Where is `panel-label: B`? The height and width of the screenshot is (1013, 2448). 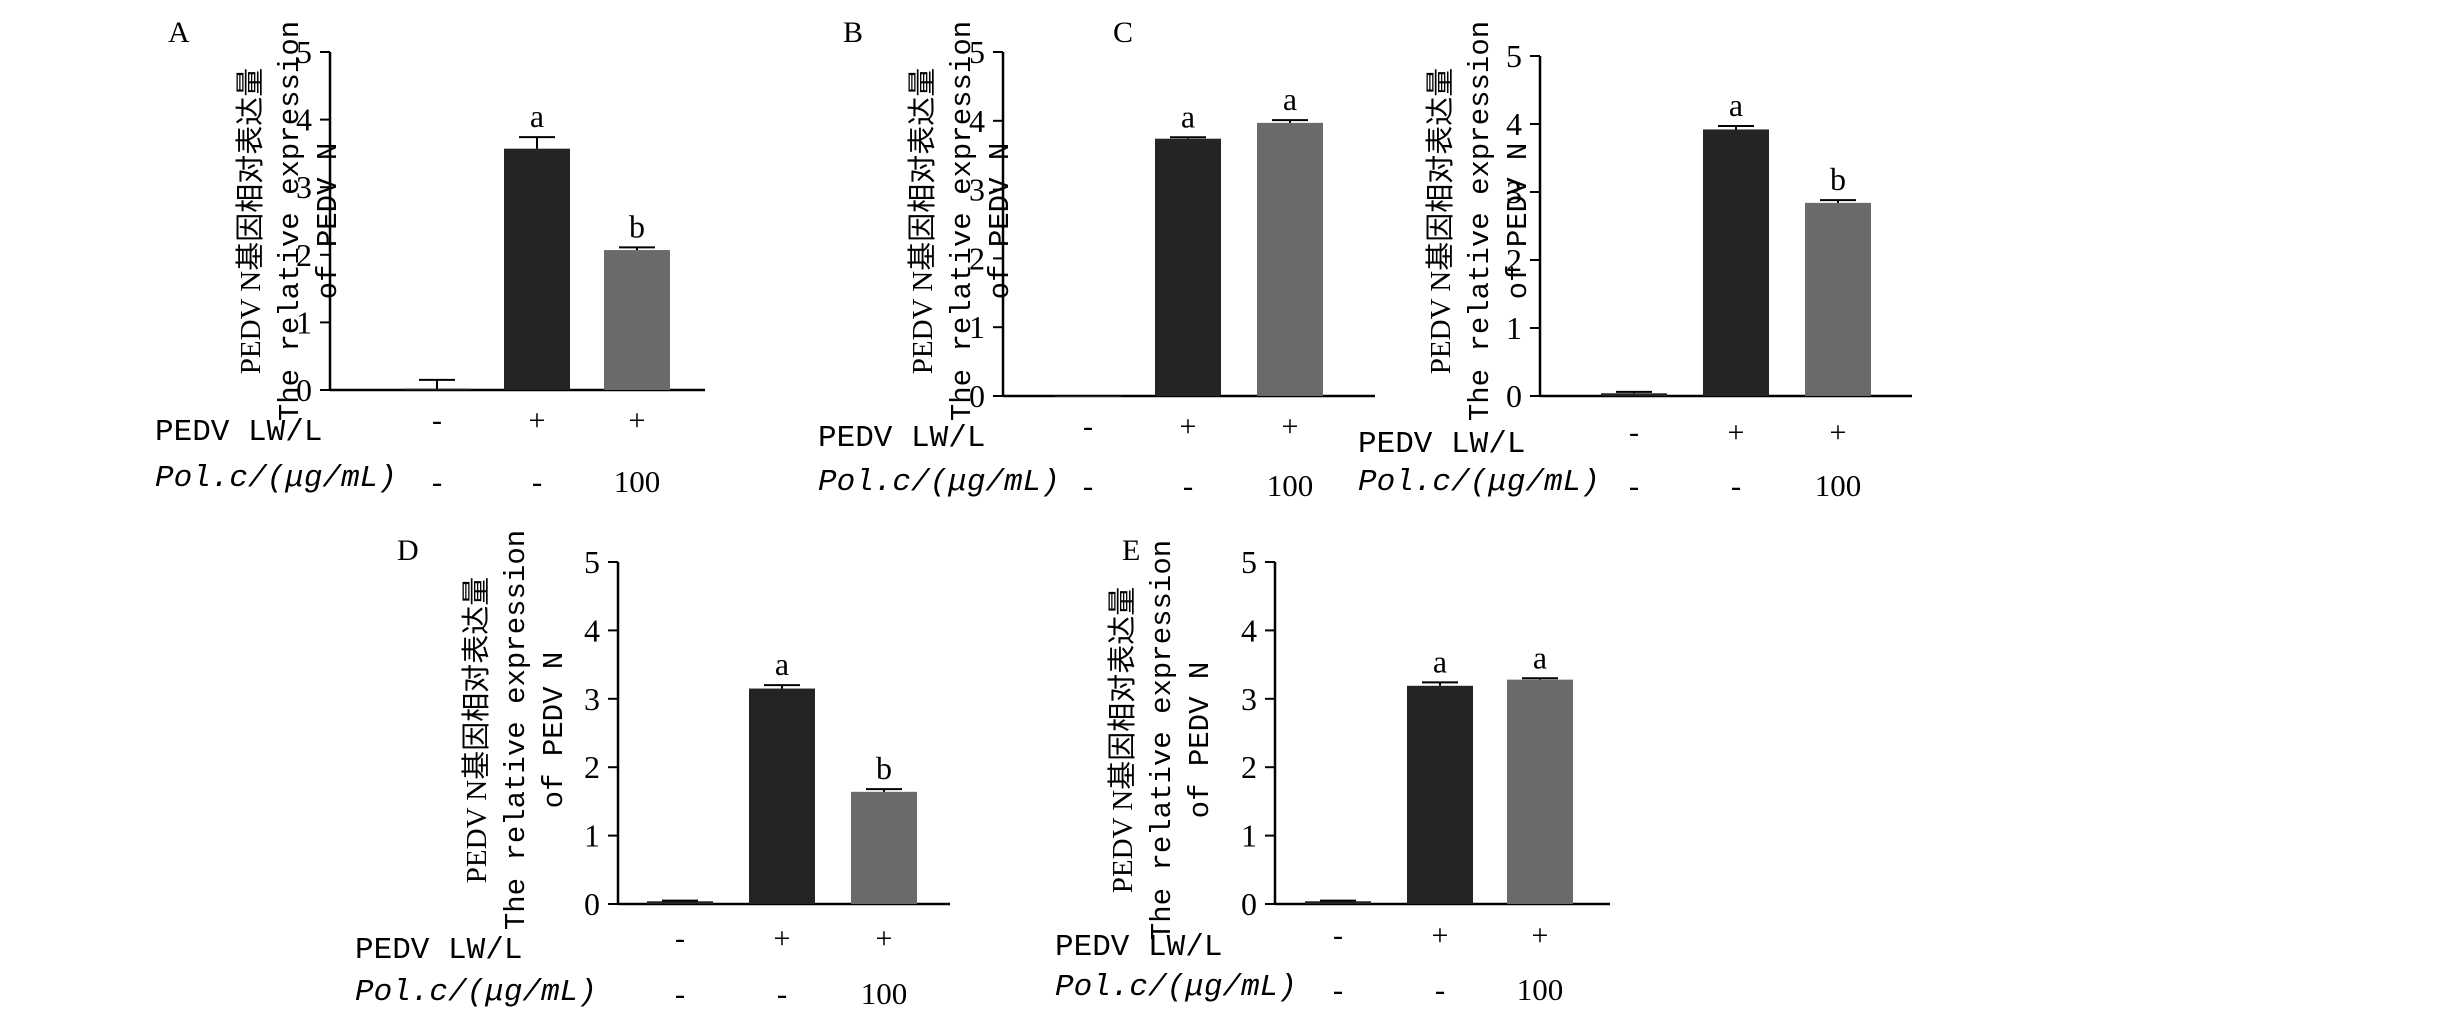 panel-label: B is located at coordinates (853, 32).